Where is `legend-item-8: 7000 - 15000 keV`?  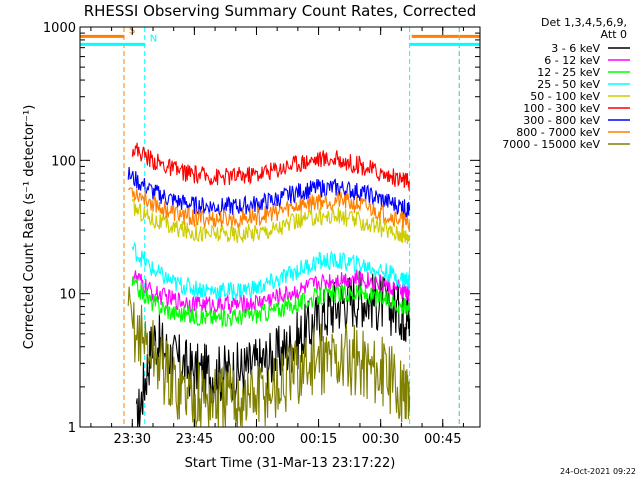
legend-item-8: 7000 - 15000 keV is located at coordinates (551, 144).